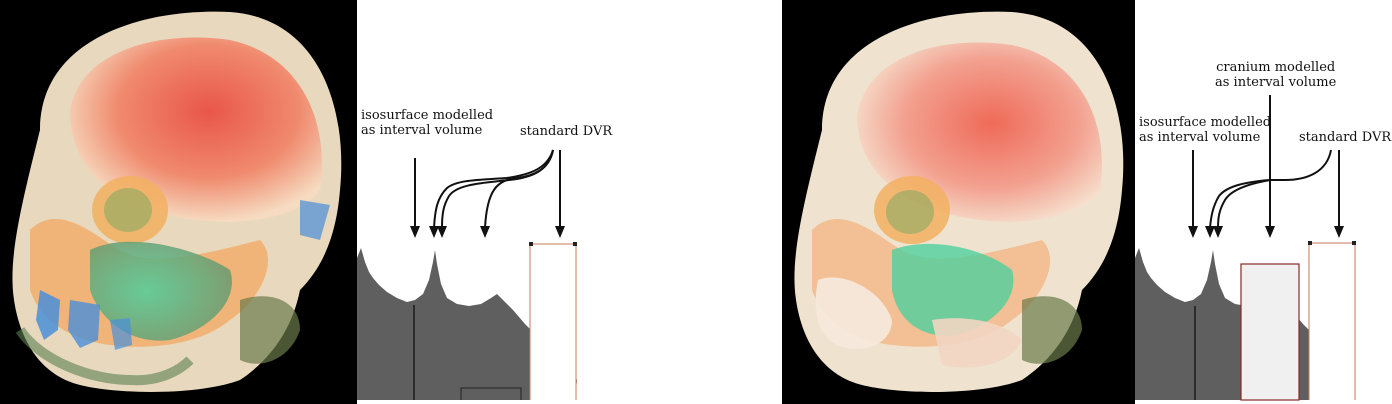  I want to click on right-cranium-interval-box, so click(1270, 332).